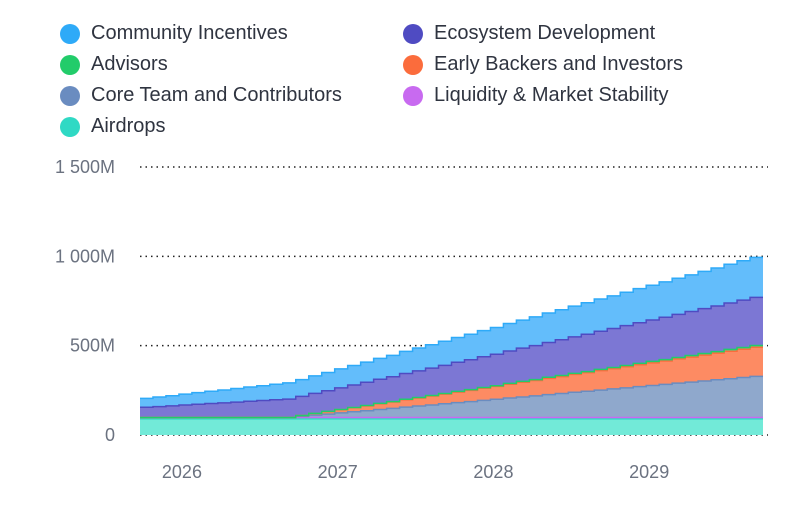 The image size is (800, 511). What do you see at coordinates (649, 472) in the screenshot?
I see `x-tick-label: 2029` at bounding box center [649, 472].